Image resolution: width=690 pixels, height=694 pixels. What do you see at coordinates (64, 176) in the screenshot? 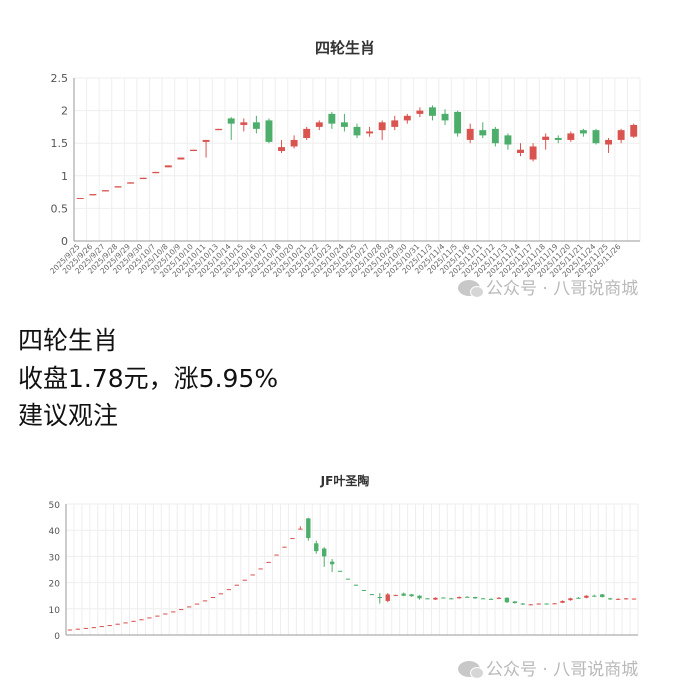
I see `y-tick-label: 1` at bounding box center [64, 176].